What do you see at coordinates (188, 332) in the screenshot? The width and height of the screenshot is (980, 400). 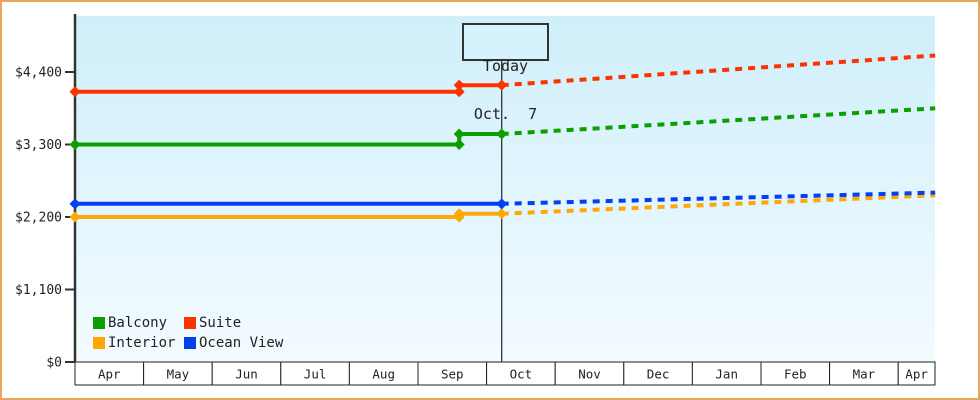 I see `legend: Balcony Suite Interior Ocean View` at bounding box center [188, 332].